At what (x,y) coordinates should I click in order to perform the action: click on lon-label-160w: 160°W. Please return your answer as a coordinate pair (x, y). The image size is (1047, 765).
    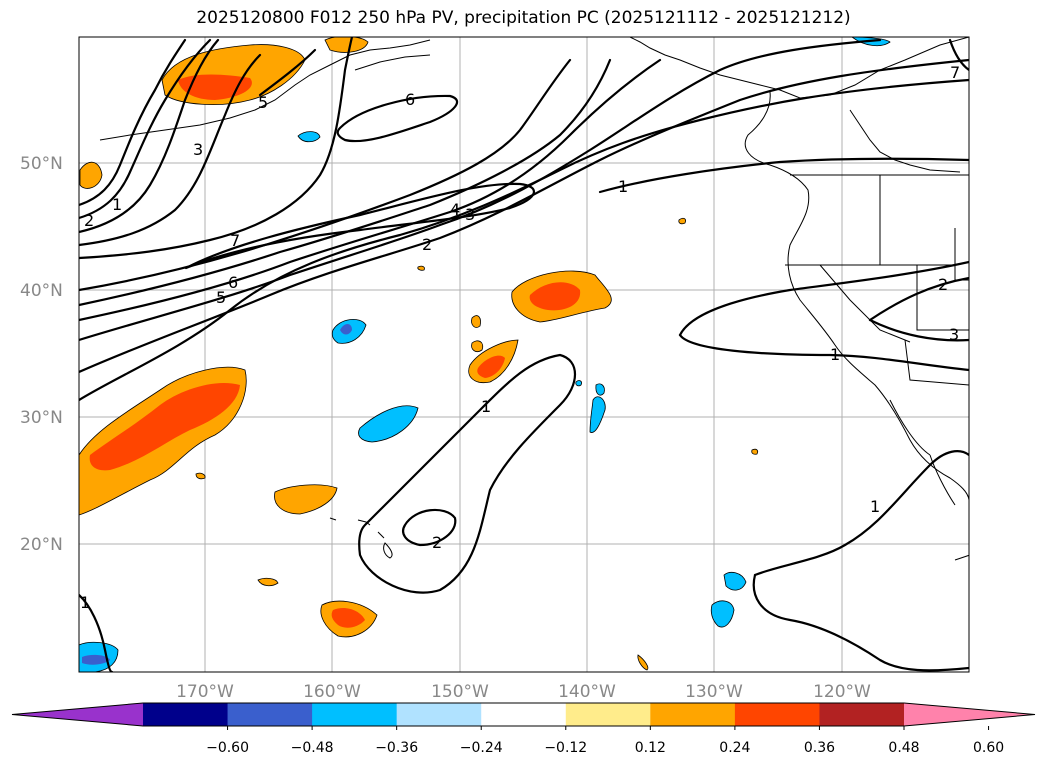
    Looking at the image, I should click on (332, 692).